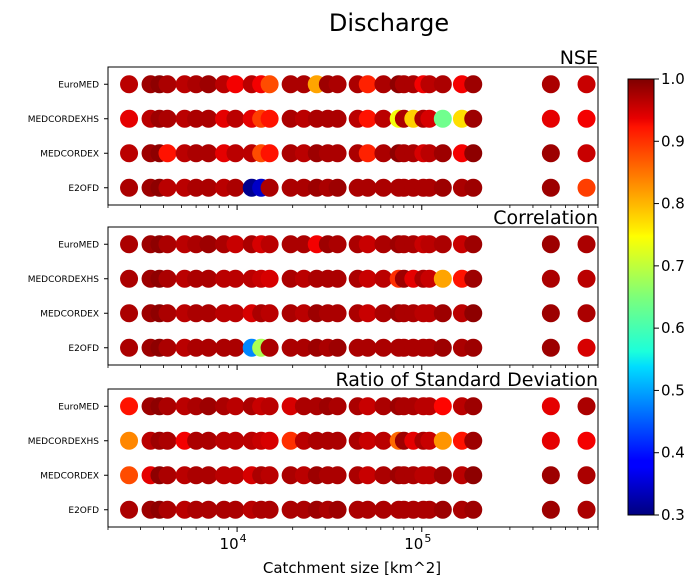  What do you see at coordinates (389, 23) in the screenshot?
I see `figure-title: Discharge` at bounding box center [389, 23].